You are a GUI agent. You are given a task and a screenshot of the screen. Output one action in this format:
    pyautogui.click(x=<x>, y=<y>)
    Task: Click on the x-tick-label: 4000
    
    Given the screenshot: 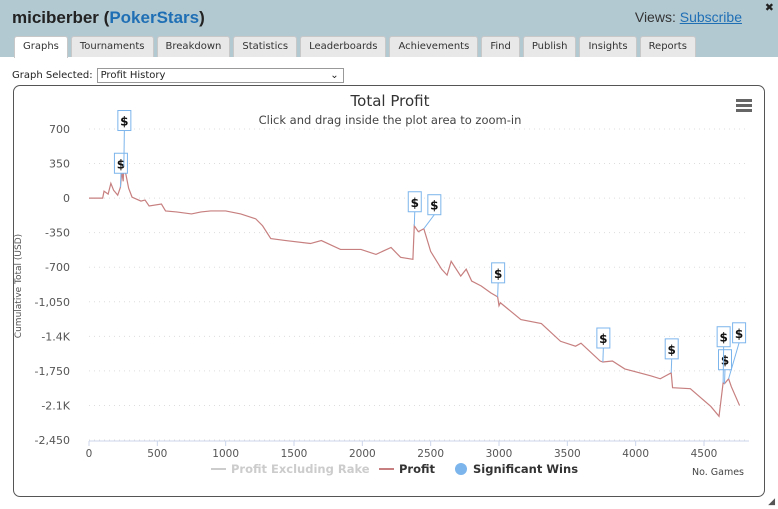 What is the action you would take?
    pyautogui.click(x=635, y=454)
    